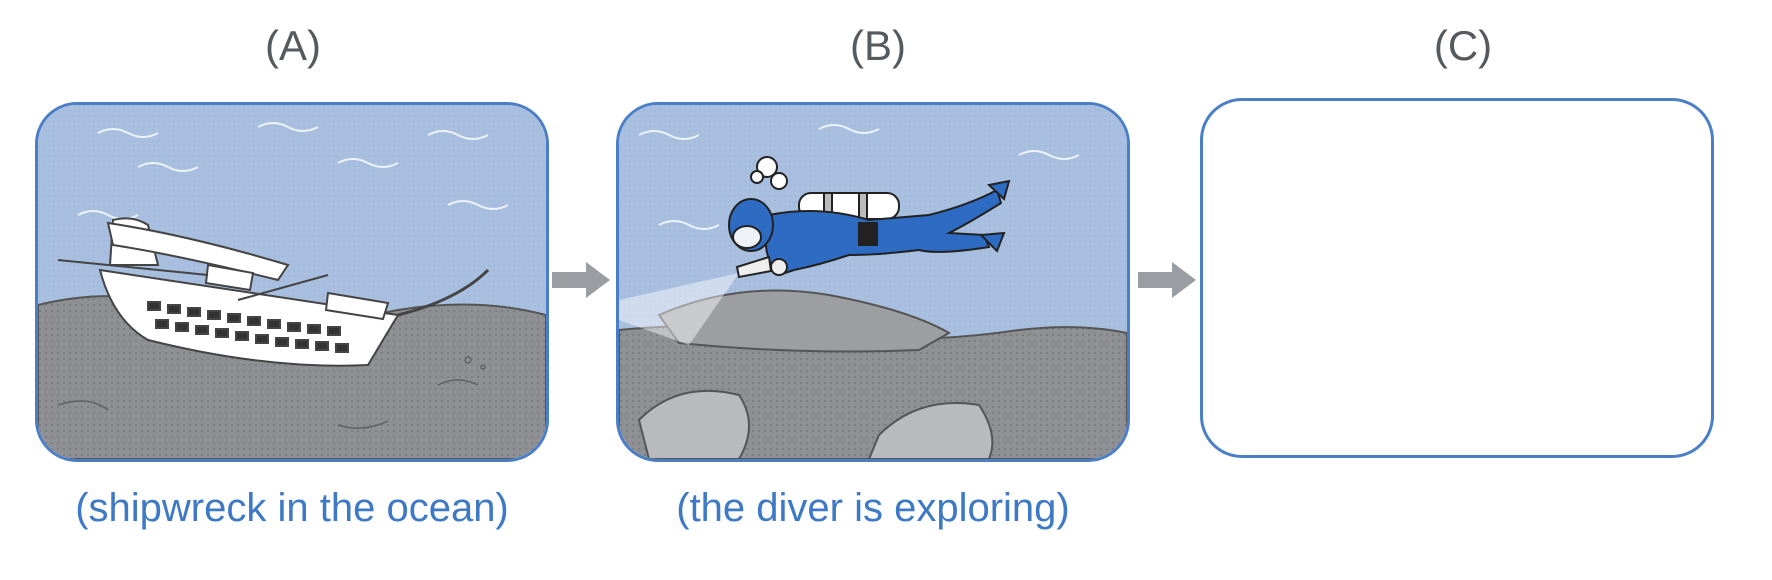  Describe the element at coordinates (273, 292) in the screenshot. I see `sunken-ship` at that location.